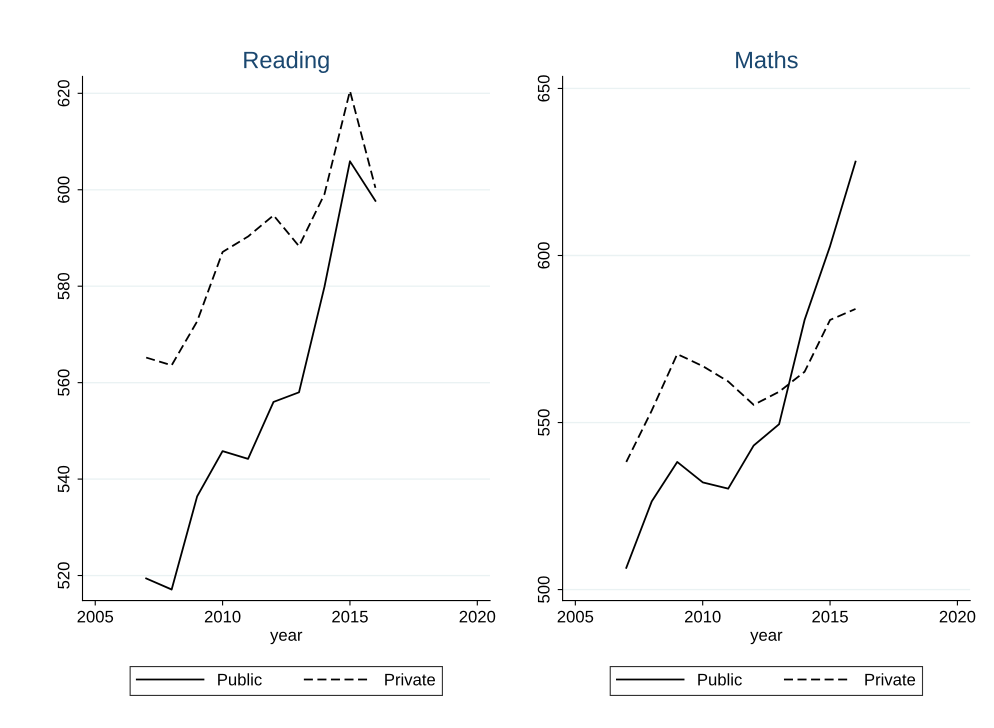 This screenshot has height=728, width=994. I want to click on y-tick-label: 540, so click(64, 479).